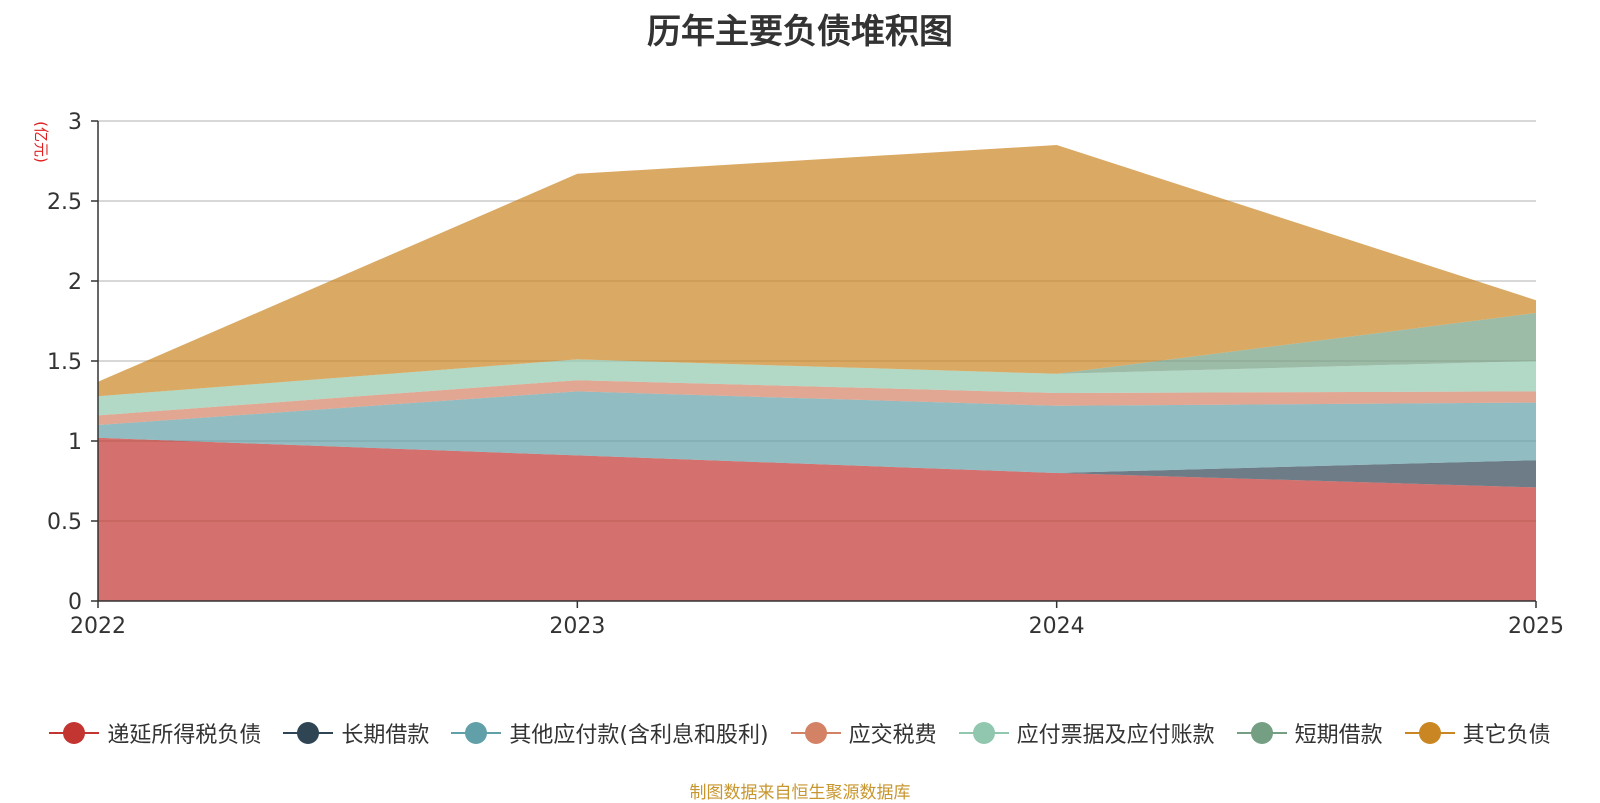  What do you see at coordinates (64, 522) in the screenshot?
I see `y-tick-label: 0.5` at bounding box center [64, 522].